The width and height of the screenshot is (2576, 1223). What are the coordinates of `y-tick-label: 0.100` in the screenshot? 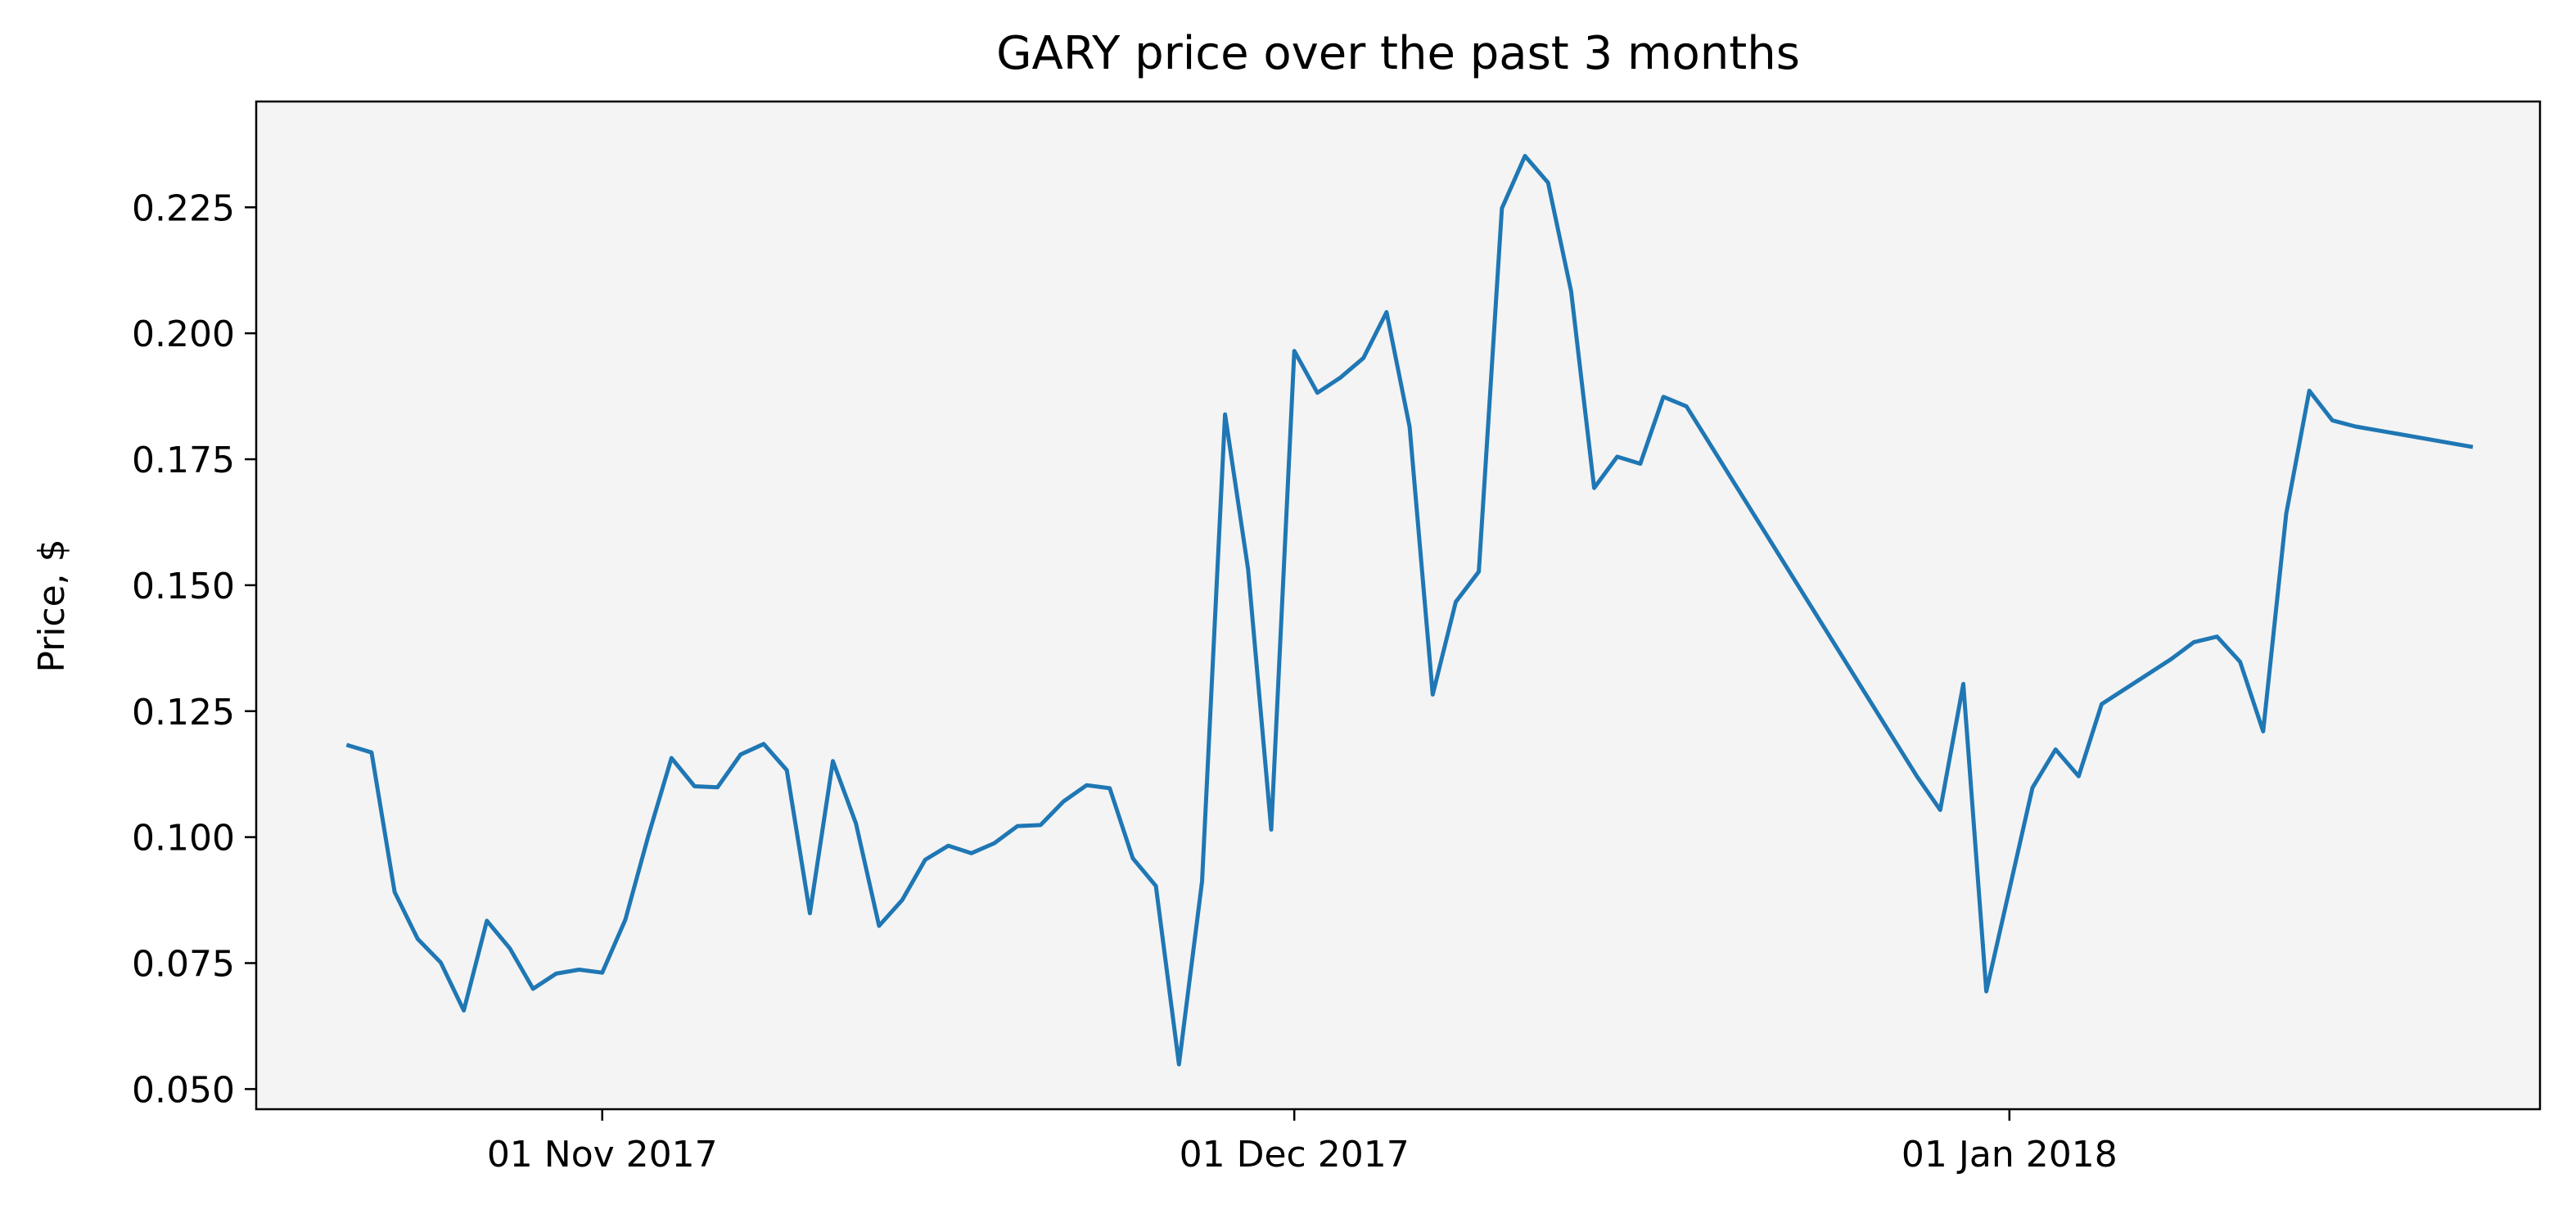 It's located at (183, 839).